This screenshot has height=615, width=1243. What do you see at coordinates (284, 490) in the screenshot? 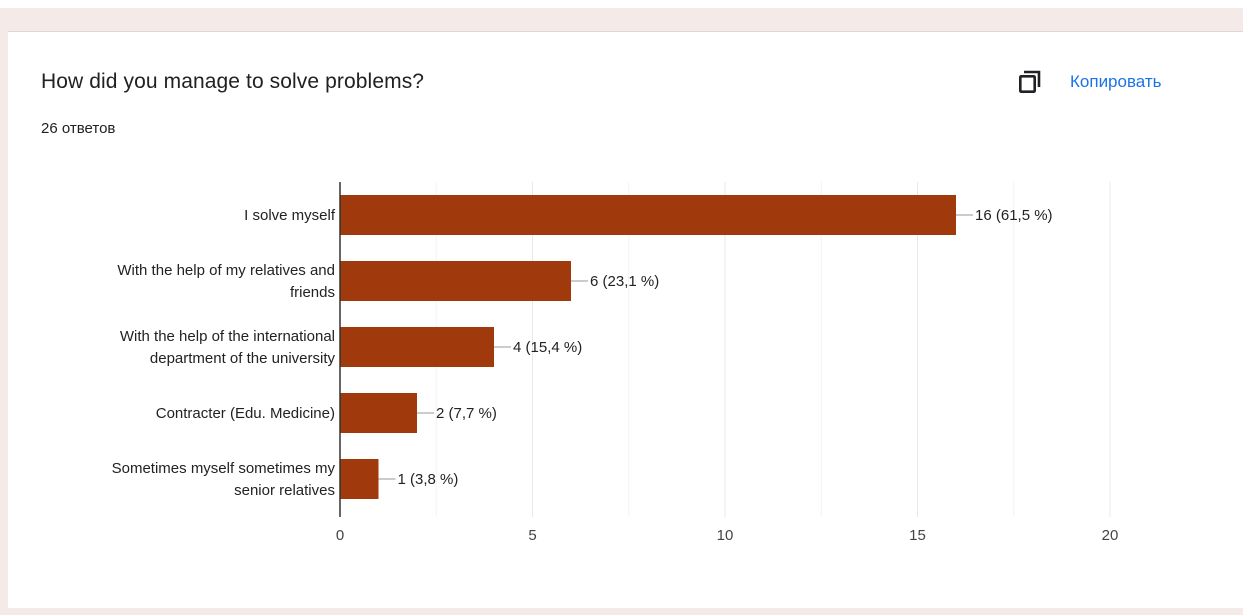
I see `category-label-line: senior relatives` at bounding box center [284, 490].